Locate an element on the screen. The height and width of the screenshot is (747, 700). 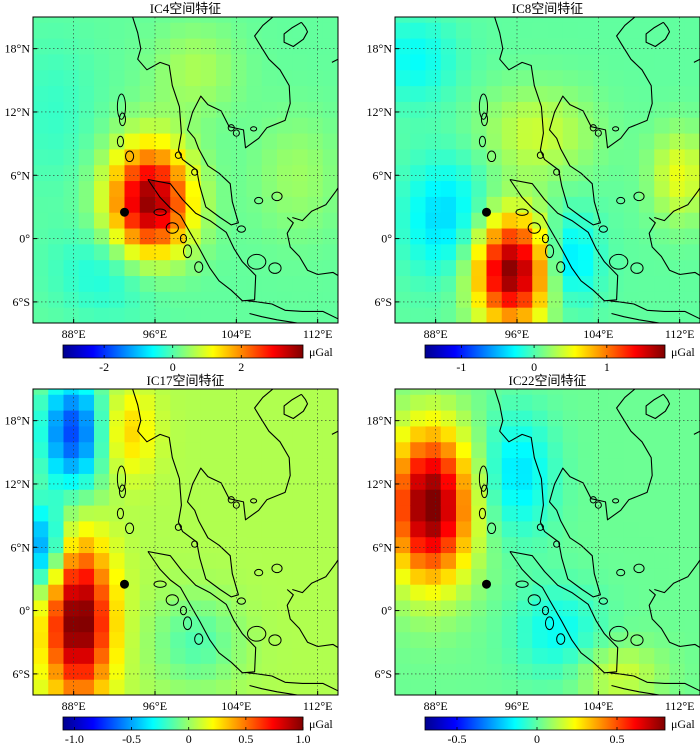
colorbar-tick-label: 1 is located at coordinates (607, 367).